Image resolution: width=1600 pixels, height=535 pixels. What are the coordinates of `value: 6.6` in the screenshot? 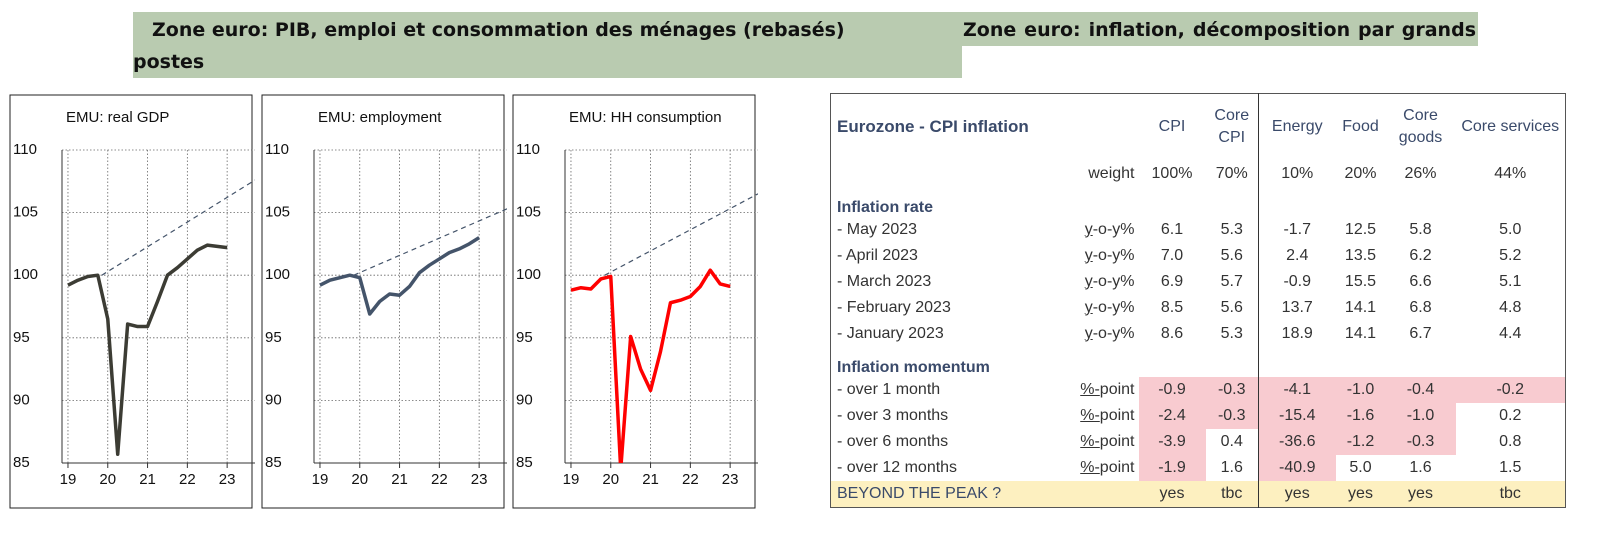 It's located at (1420, 281).